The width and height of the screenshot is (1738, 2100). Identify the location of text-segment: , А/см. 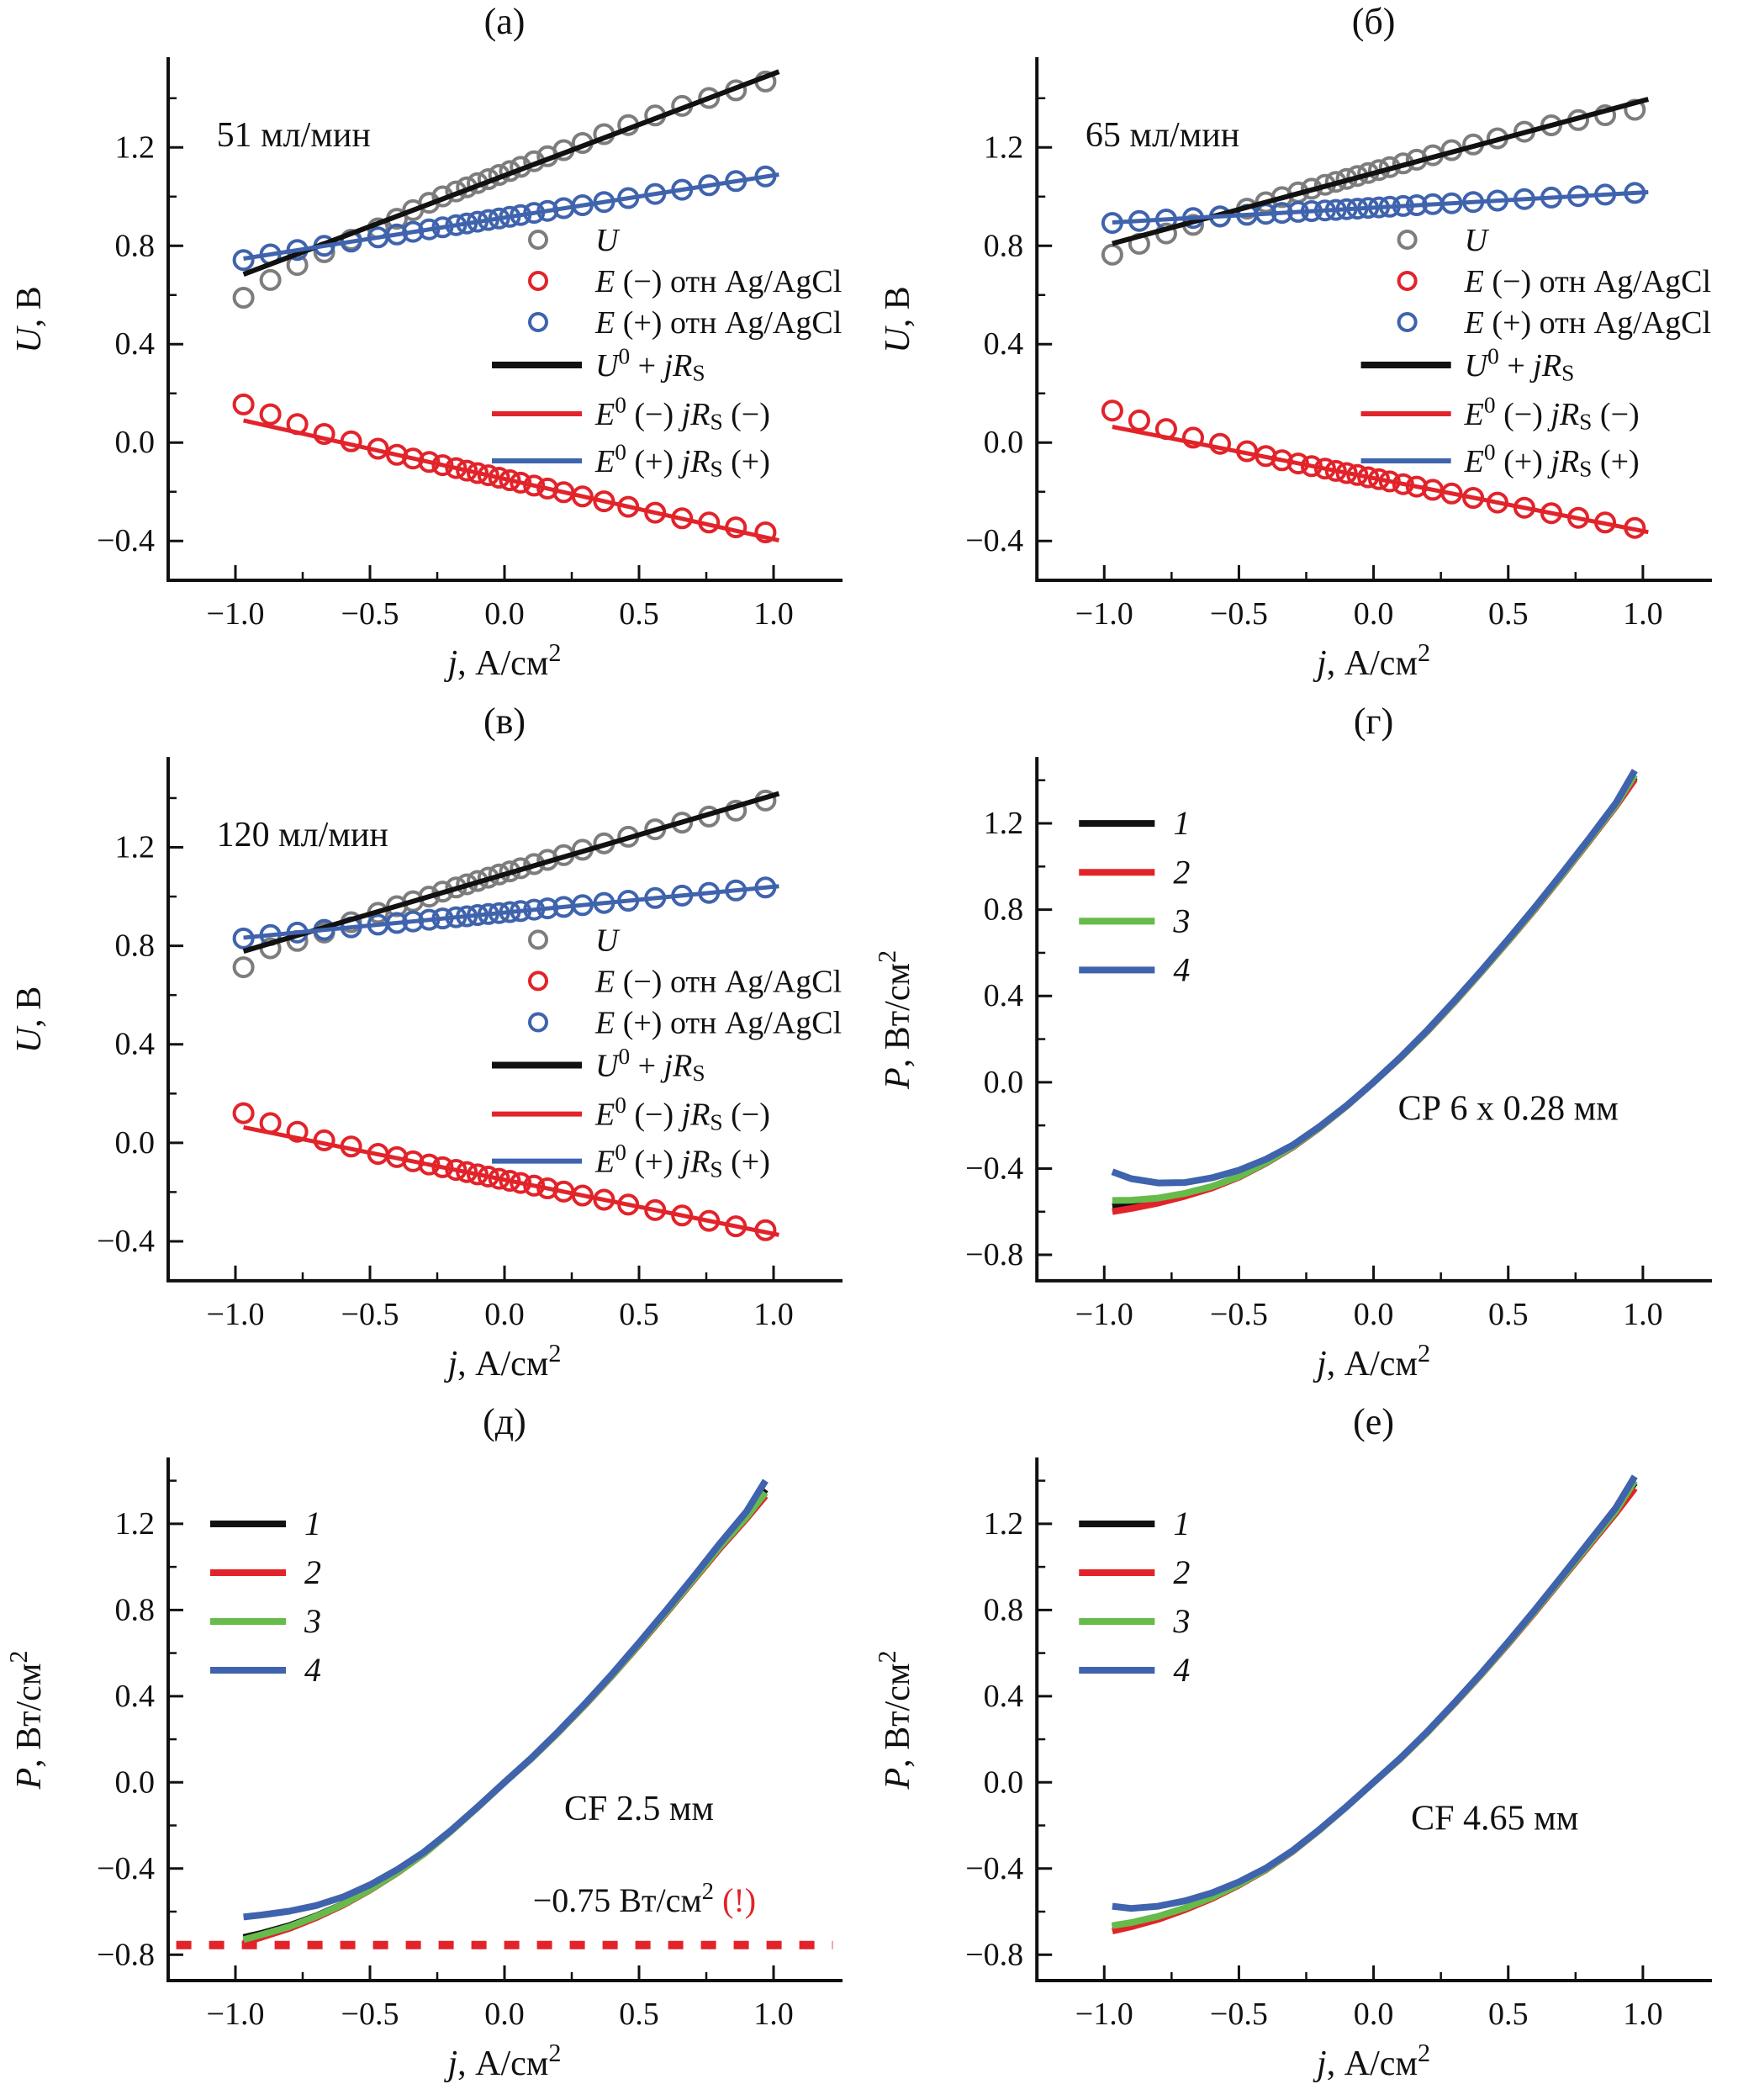
(502, 2063).